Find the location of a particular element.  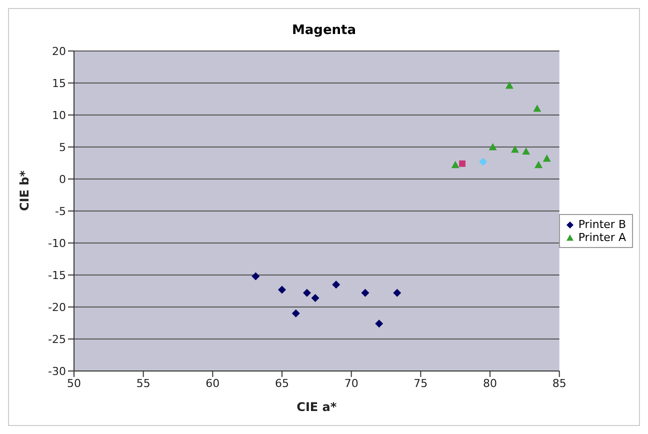

y-tick-label: 5 is located at coordinates (62, 147).